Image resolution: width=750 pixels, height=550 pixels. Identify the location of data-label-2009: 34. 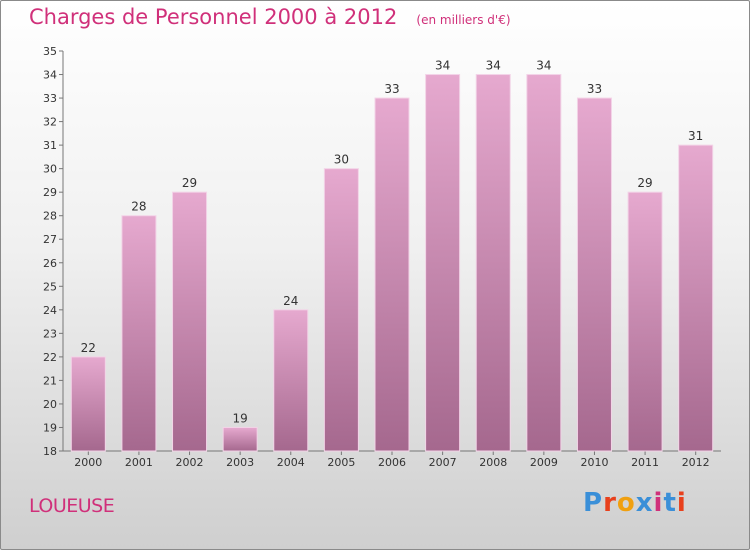
(543, 66).